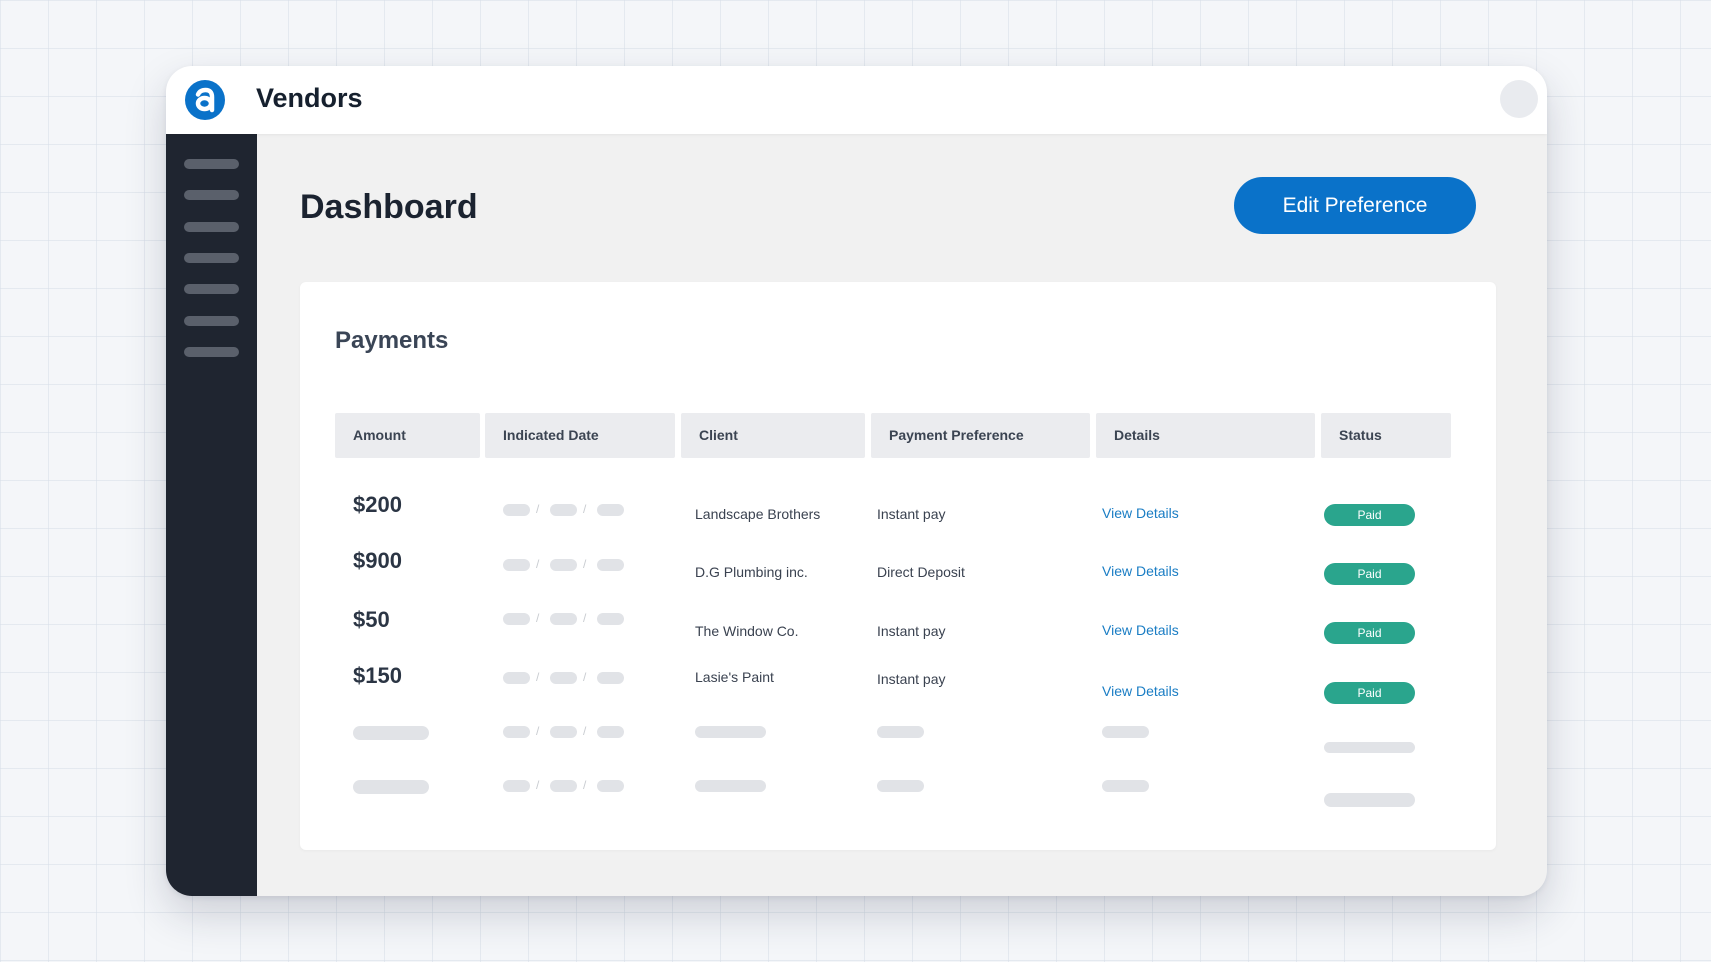 This screenshot has width=1711, height=962. I want to click on column-header-status: Status, so click(1386, 435).